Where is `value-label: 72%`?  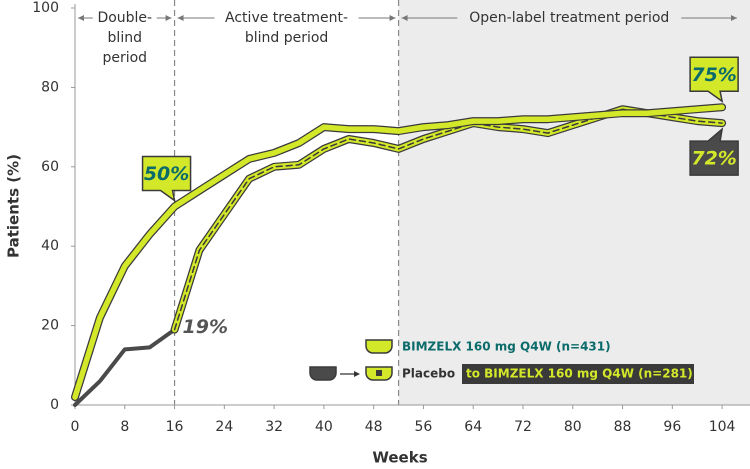
value-label: 72% is located at coordinates (713, 159).